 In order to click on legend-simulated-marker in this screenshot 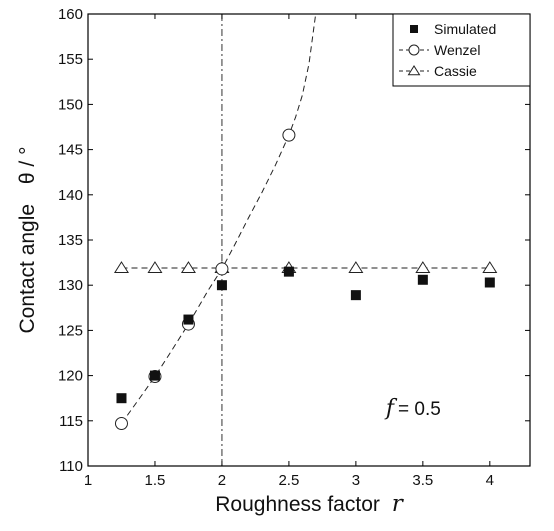, I will do `click(414, 29)`.